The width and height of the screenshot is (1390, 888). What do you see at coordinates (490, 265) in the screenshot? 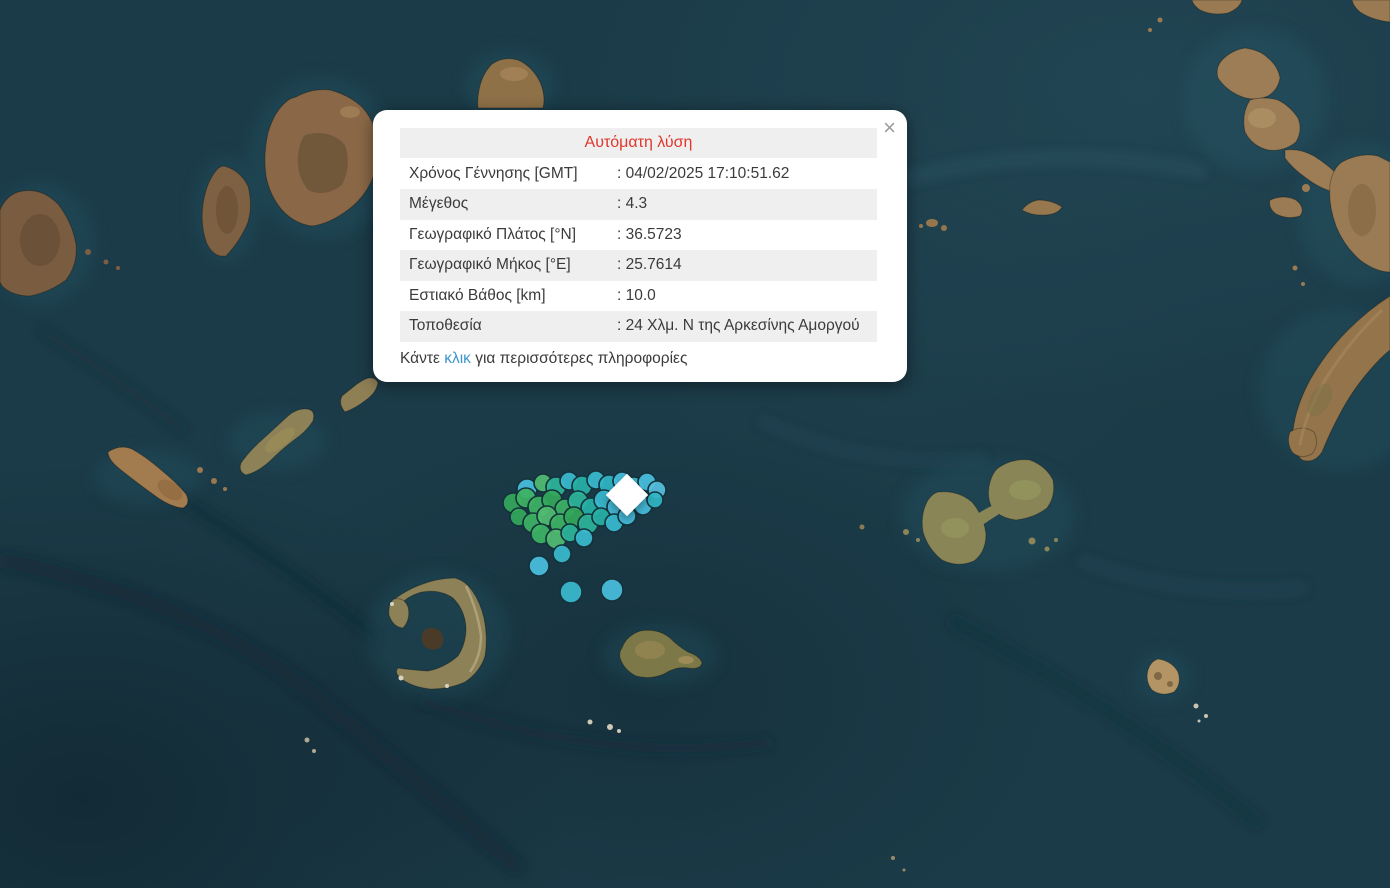
I see `row-label: Γεωγραφικό Μήκος [°E]` at bounding box center [490, 265].